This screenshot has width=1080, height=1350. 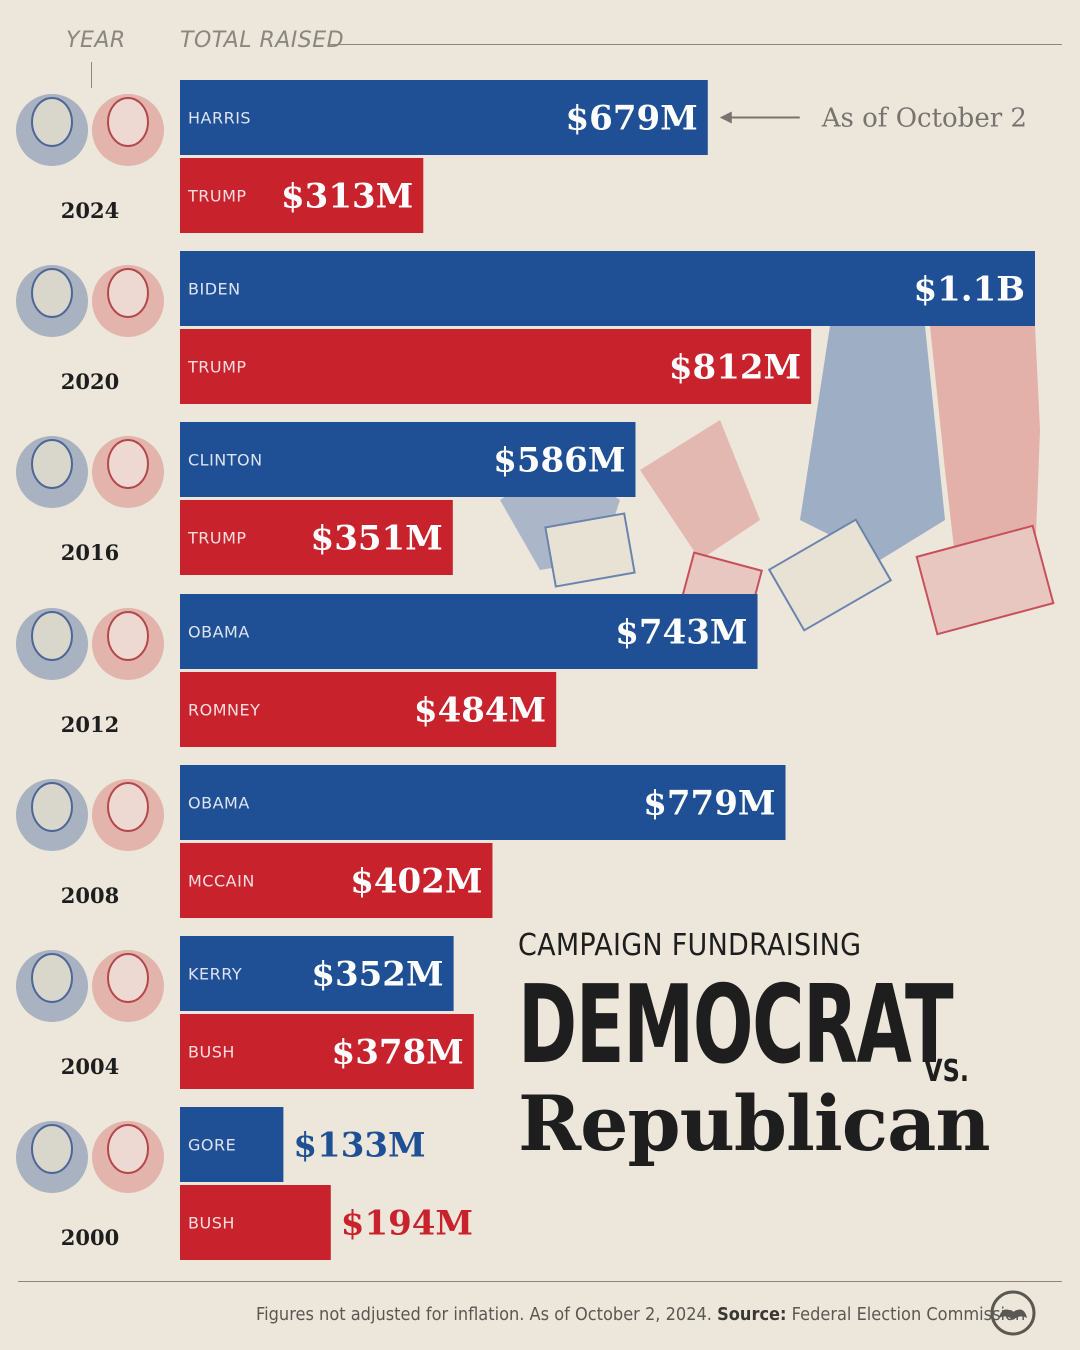 What do you see at coordinates (709, 804) in the screenshot?
I see `value-label: $779M` at bounding box center [709, 804].